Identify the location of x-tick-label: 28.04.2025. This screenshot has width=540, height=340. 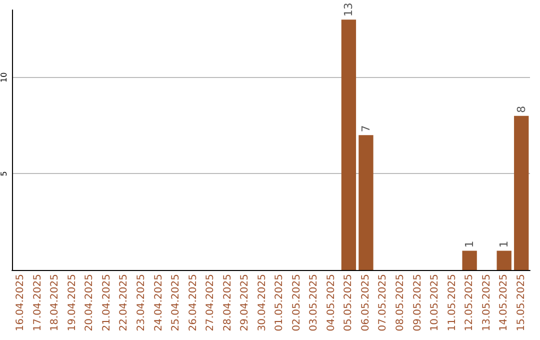
(228, 303).